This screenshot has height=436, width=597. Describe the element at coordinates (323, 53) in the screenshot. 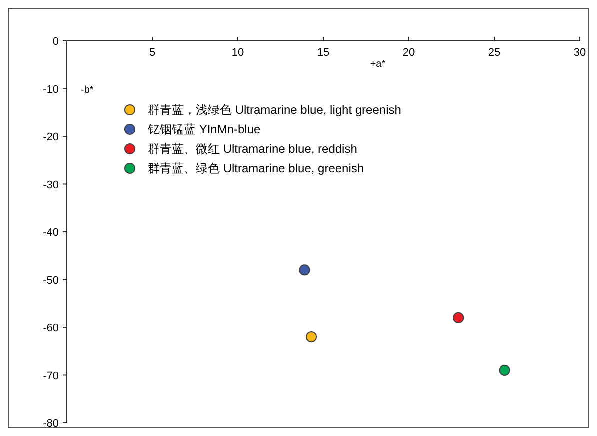

I see `x-tick-label: 15` at that location.